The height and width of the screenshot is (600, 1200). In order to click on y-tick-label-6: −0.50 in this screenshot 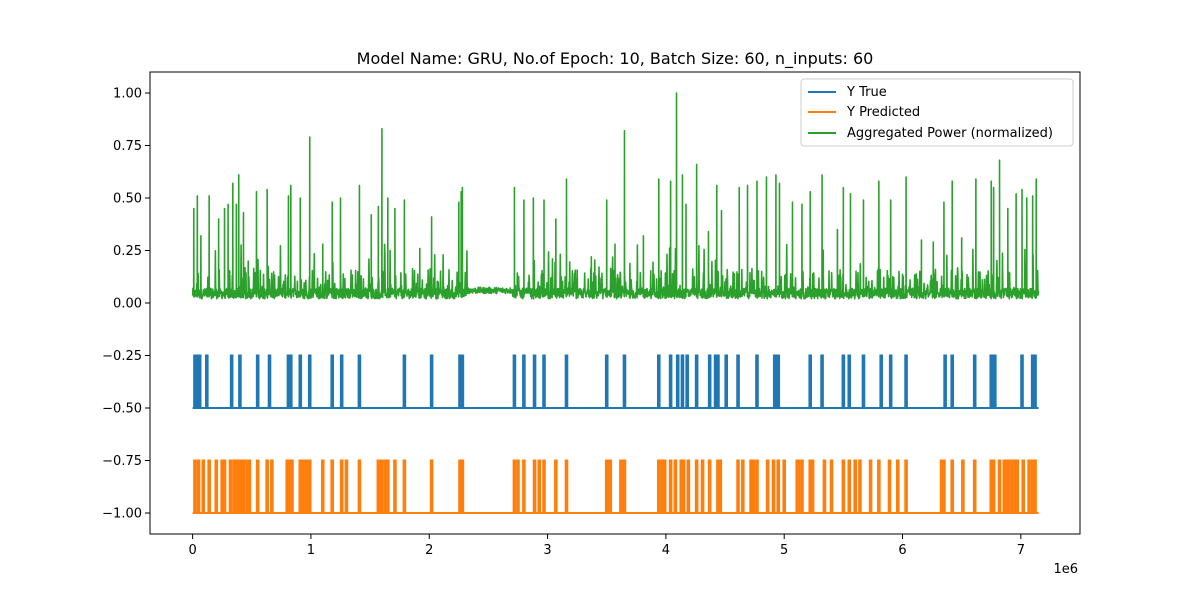, I will do `click(122, 409)`.